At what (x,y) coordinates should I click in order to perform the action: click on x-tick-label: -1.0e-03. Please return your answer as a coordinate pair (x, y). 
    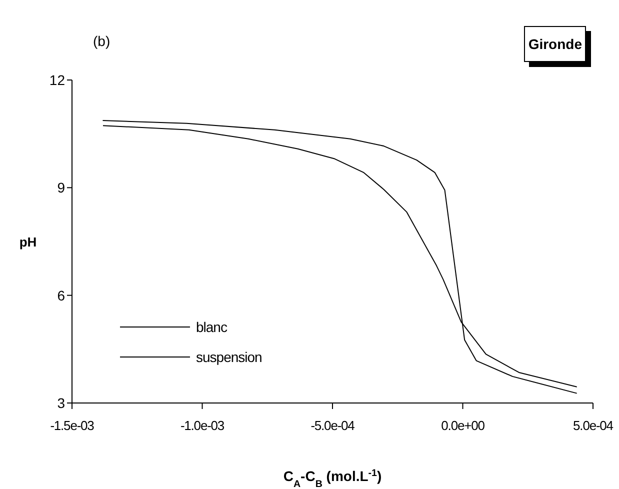
    Looking at the image, I should click on (202, 426).